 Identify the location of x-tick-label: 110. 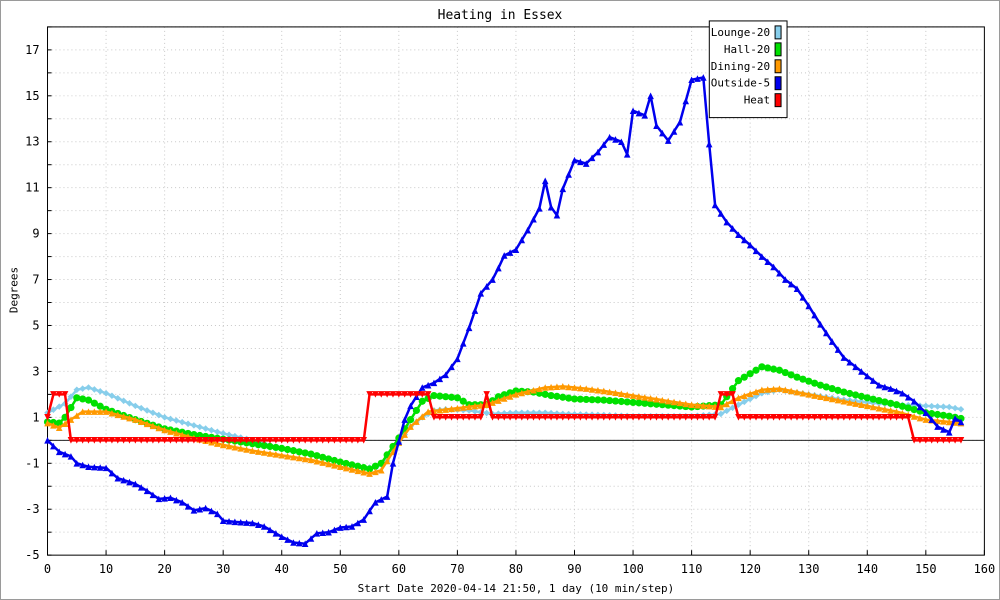
(692, 569).